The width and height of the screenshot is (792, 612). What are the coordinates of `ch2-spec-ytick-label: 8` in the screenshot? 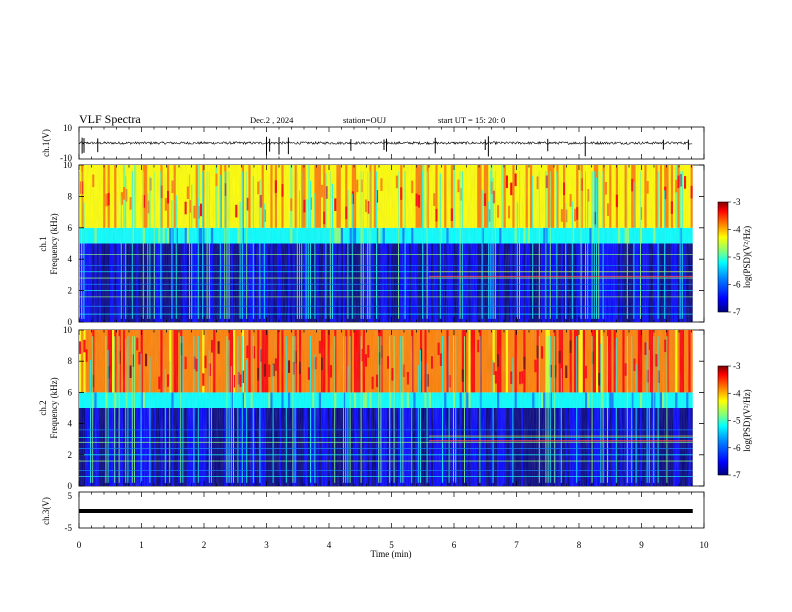 It's located at (70, 361).